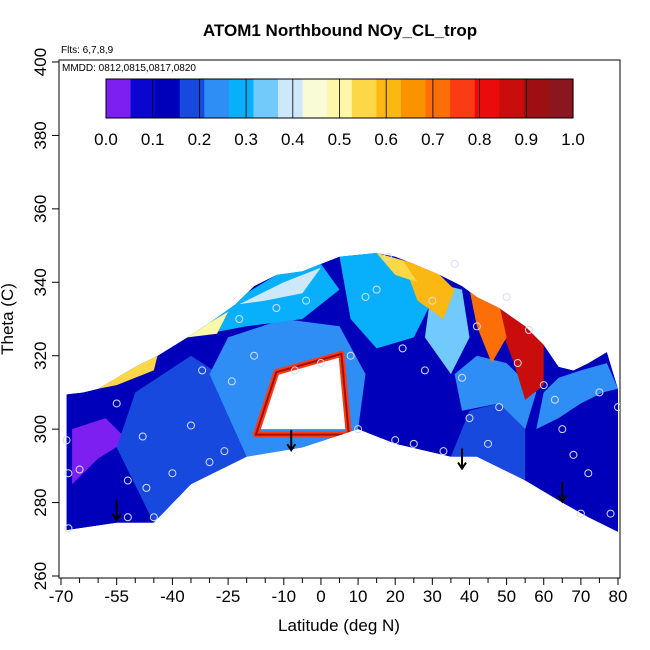 This screenshot has height=650, width=650. Describe the element at coordinates (45, 319) in the screenshot. I see `y-axis: 260 280 300 320 340 360 380 400` at that location.